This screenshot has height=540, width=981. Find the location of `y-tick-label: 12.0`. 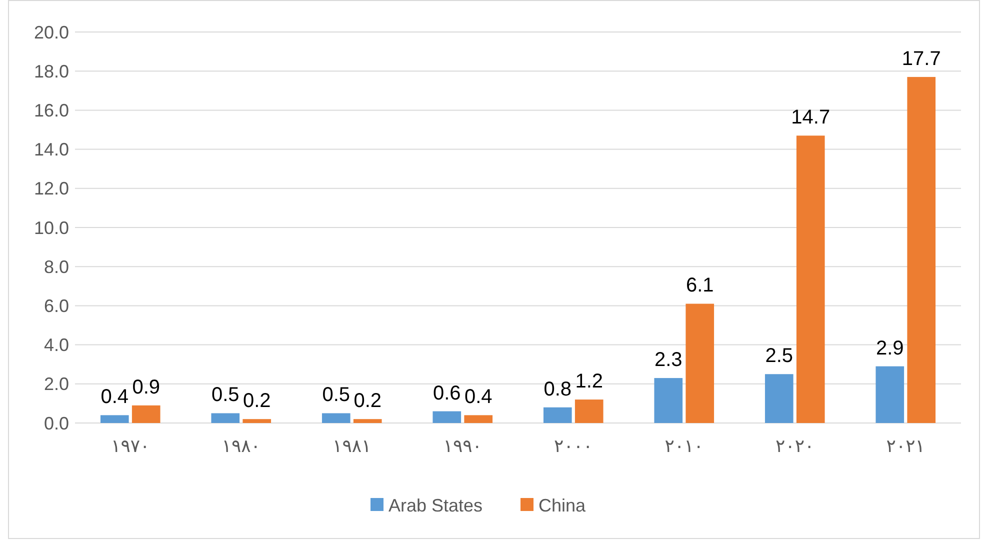

y-tick-label: 12.0 is located at coordinates (51, 188).